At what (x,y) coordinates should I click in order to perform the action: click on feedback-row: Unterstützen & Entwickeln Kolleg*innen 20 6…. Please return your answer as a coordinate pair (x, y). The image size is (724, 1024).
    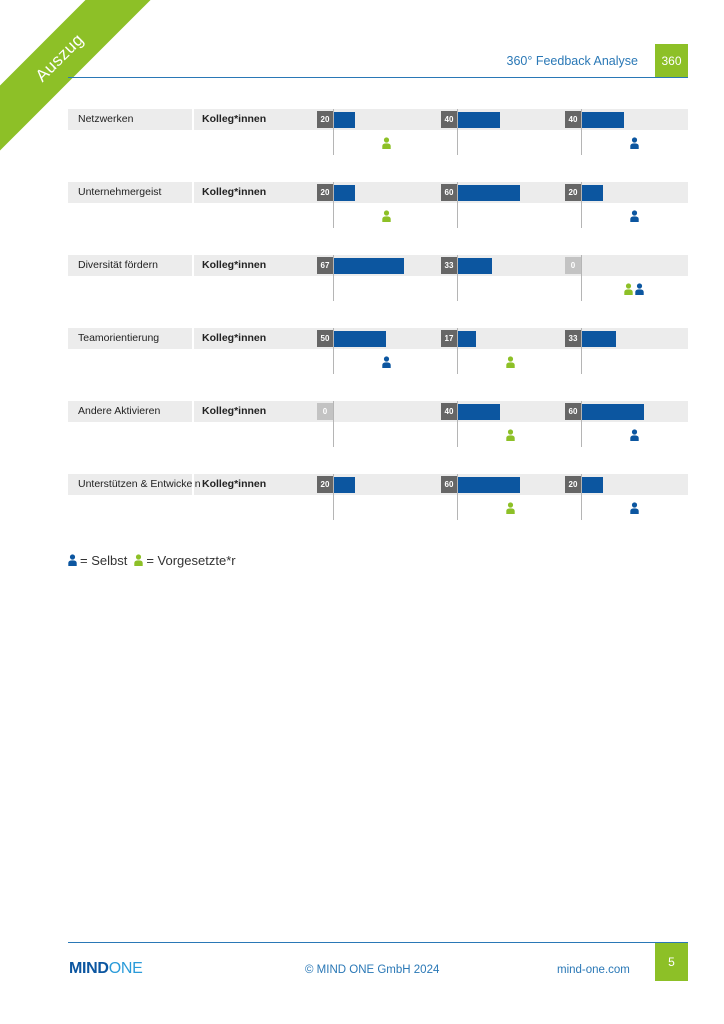
    Looking at the image, I should click on (378, 510).